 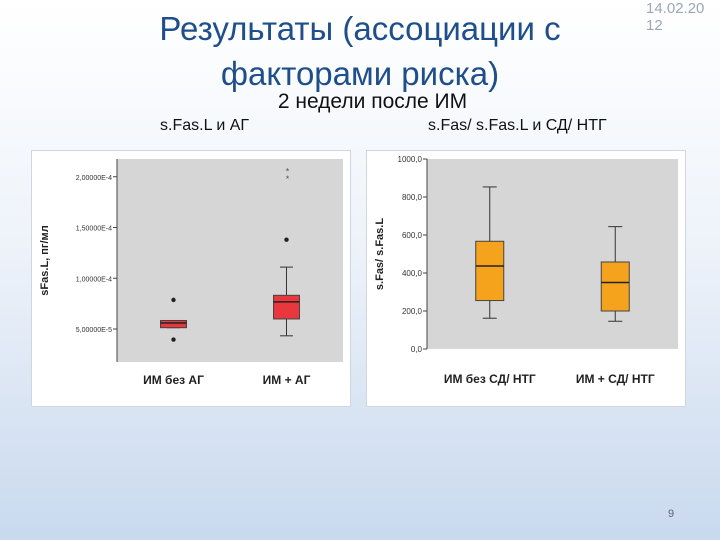 I want to click on y-tick-label: 2,00000E-4, so click(x=94, y=178).